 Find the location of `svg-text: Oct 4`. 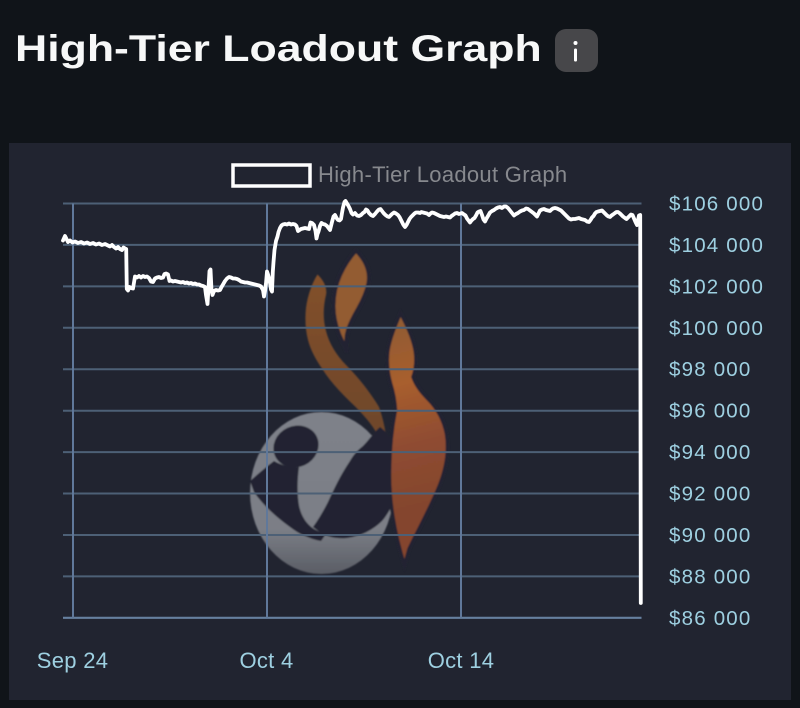

svg-text: Oct 4 is located at coordinates (266, 660).